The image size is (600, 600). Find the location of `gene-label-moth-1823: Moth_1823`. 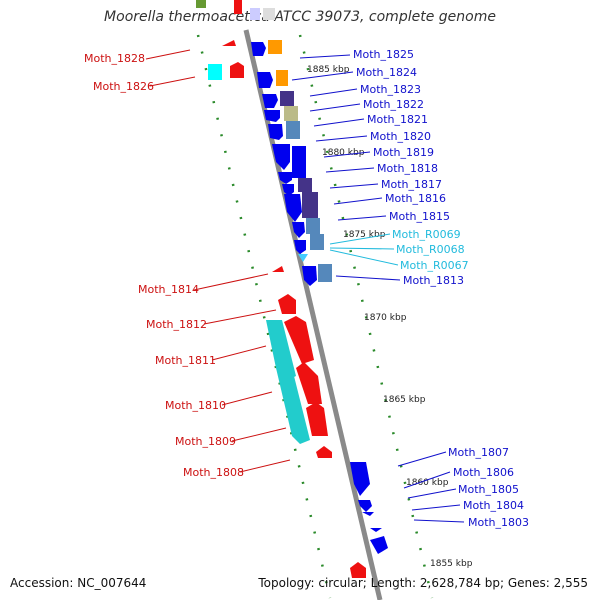

gene-label-moth-1823: Moth_1823 is located at coordinates (390, 89).